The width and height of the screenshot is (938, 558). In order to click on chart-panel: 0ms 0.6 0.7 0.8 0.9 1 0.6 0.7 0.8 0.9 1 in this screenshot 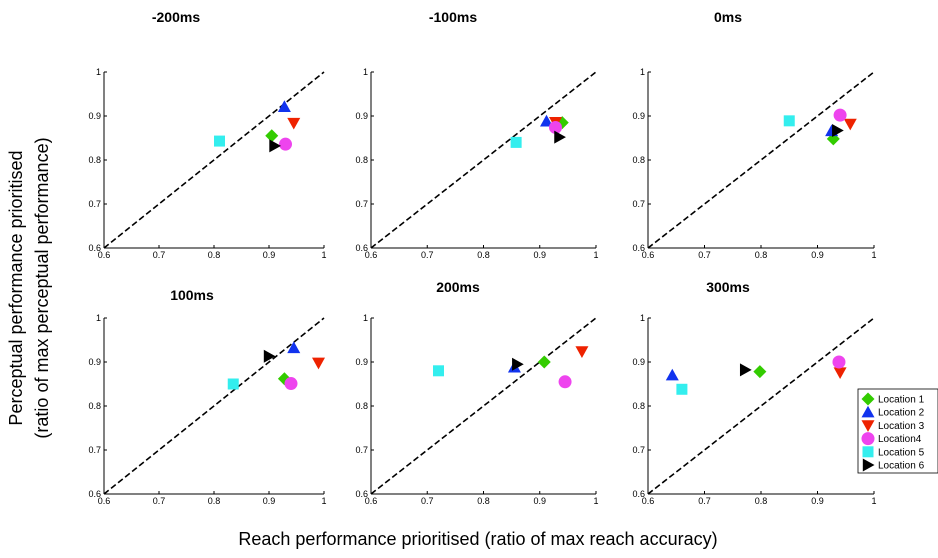, I will do `click(754, 134)`.